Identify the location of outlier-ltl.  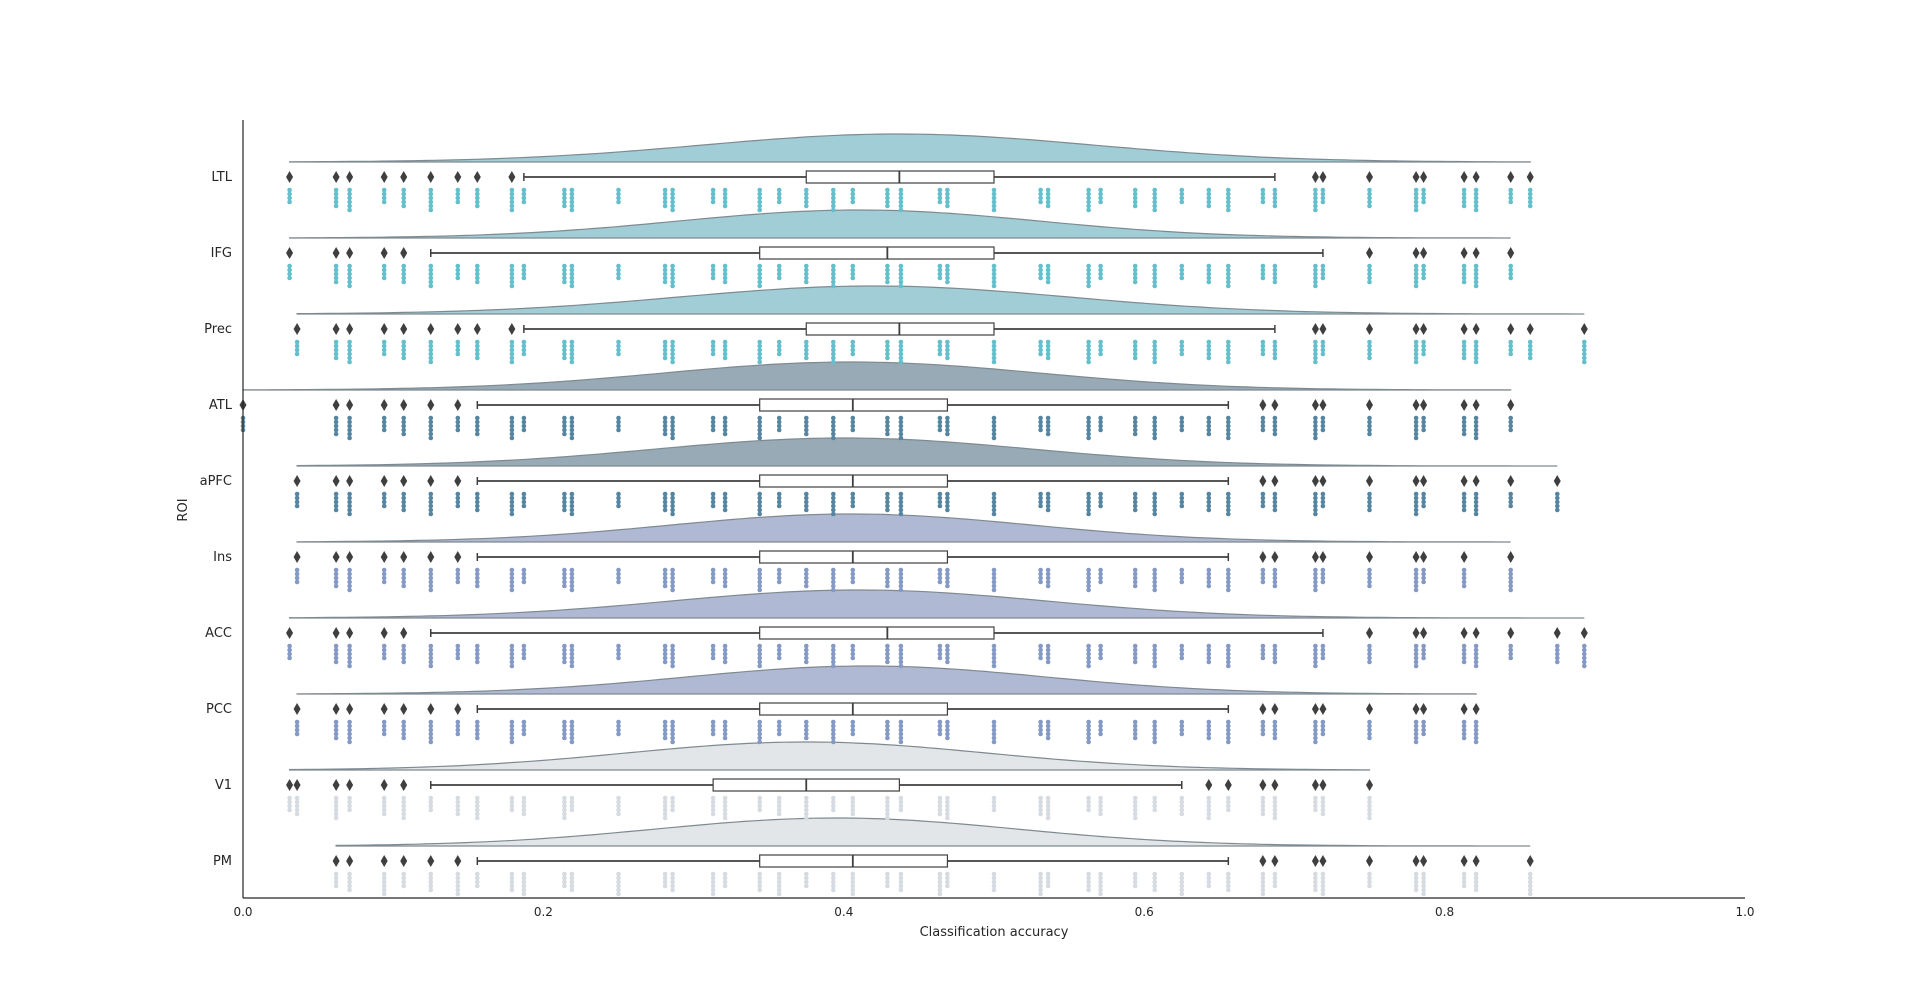
(458, 177).